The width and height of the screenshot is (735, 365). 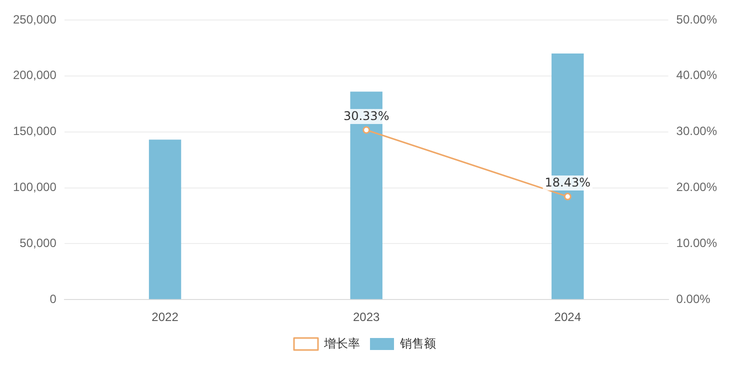 I want to click on legend-label: 增长率, so click(x=341, y=343).